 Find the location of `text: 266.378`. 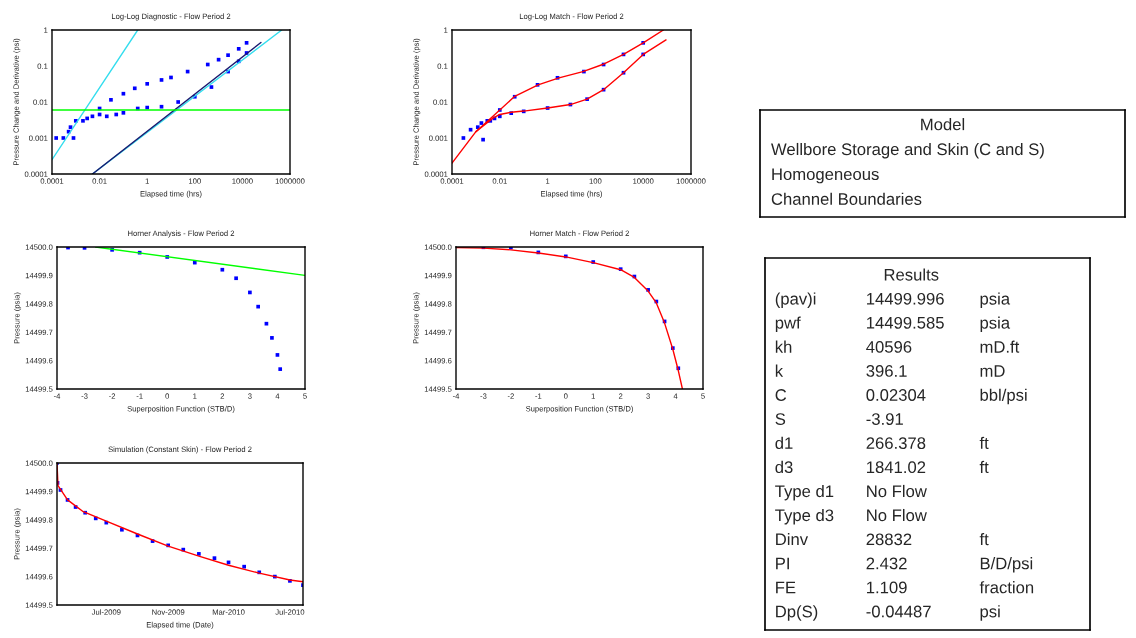

text: 266.378 is located at coordinates (896, 443).